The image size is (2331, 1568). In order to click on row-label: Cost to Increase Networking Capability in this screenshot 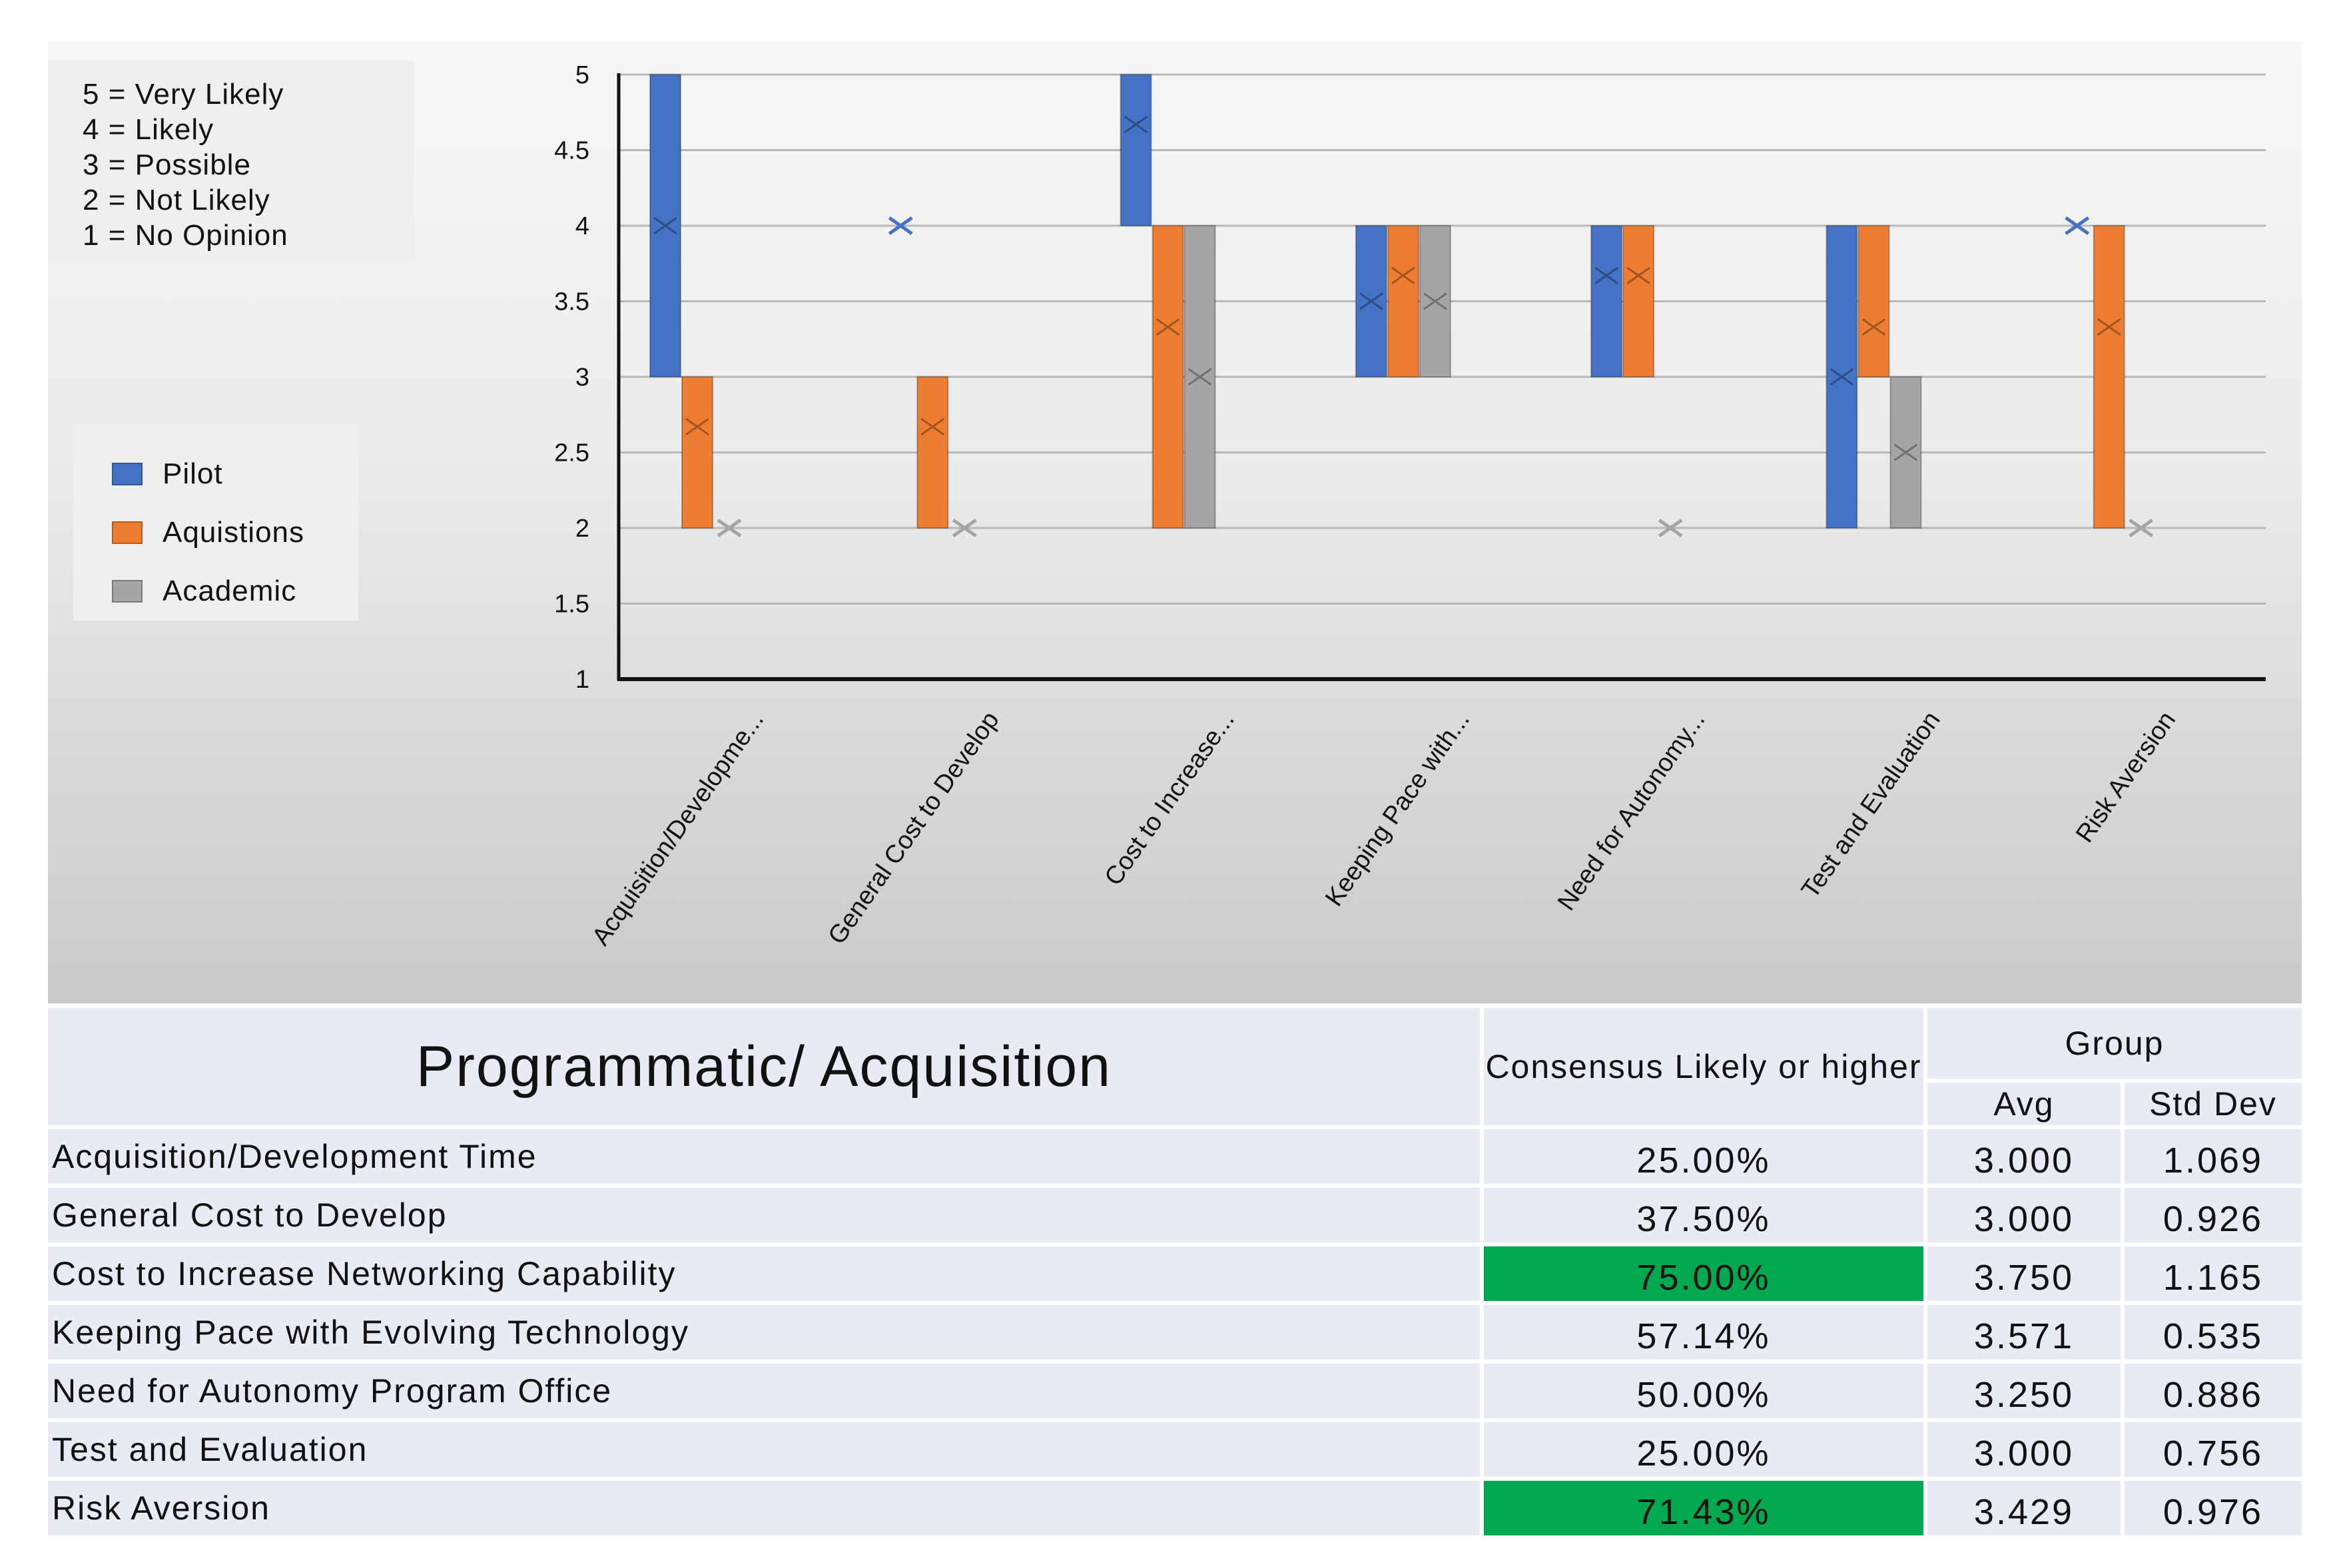, I will do `click(764, 1273)`.